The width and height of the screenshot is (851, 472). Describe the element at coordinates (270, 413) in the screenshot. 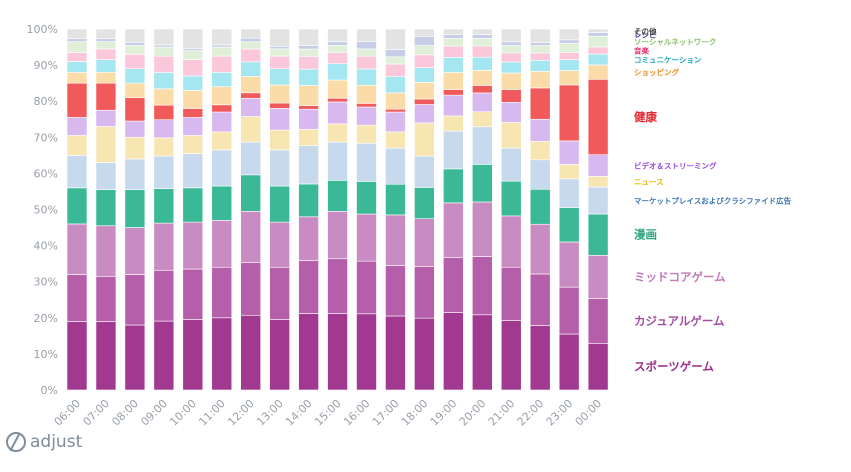

I see `x-tick-label: 13:00` at that location.